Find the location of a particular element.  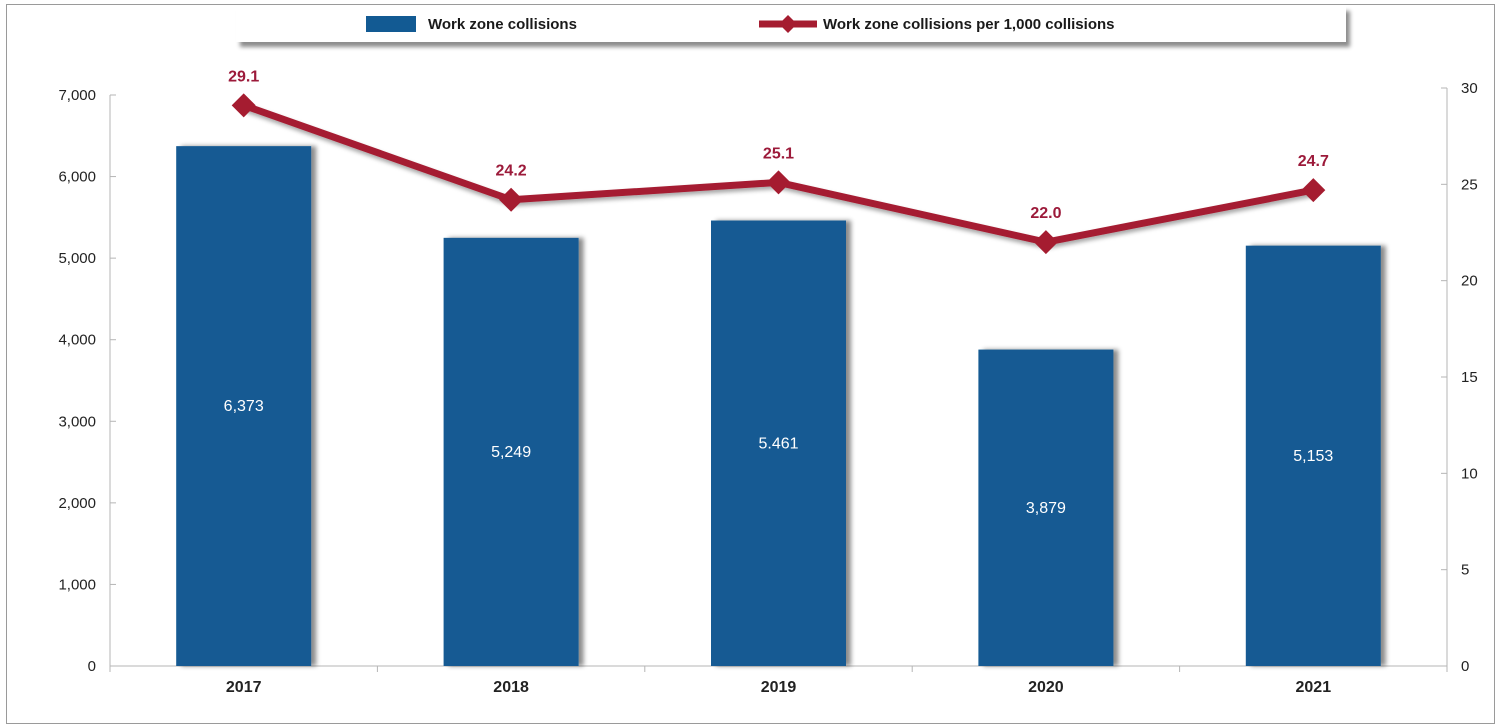

bar-value-label: 5,249 is located at coordinates (511, 452).